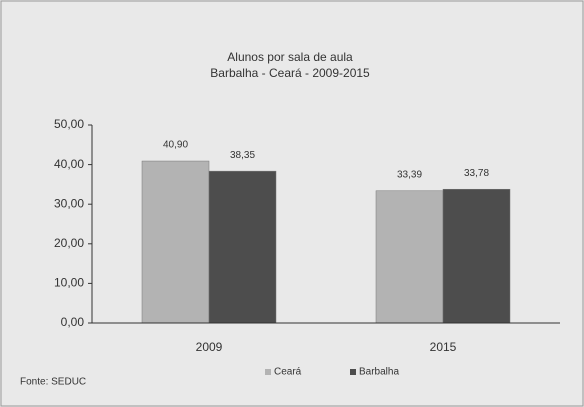 This screenshot has width=584, height=407. Describe the element at coordinates (73, 322) in the screenshot. I see `y-tick-label: 0,00` at that location.